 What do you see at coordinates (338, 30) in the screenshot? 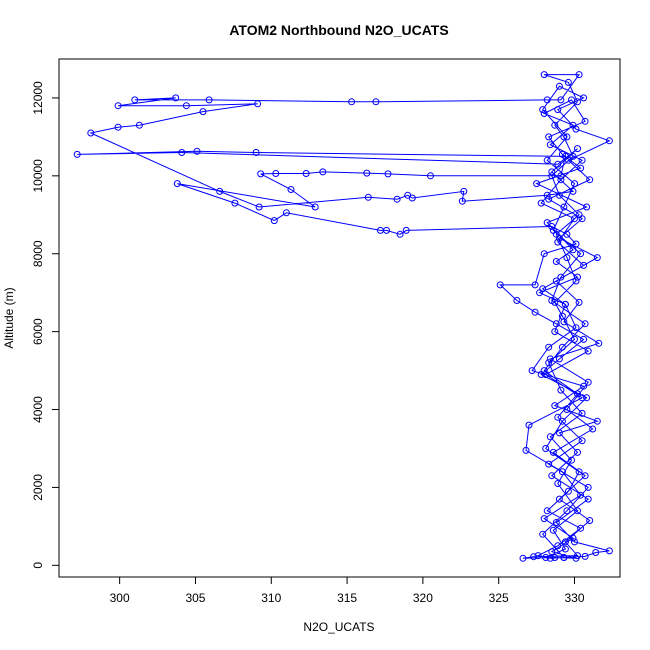
I see `chart-title: ATOM2 Northbound N2O_UCATS` at bounding box center [338, 30].